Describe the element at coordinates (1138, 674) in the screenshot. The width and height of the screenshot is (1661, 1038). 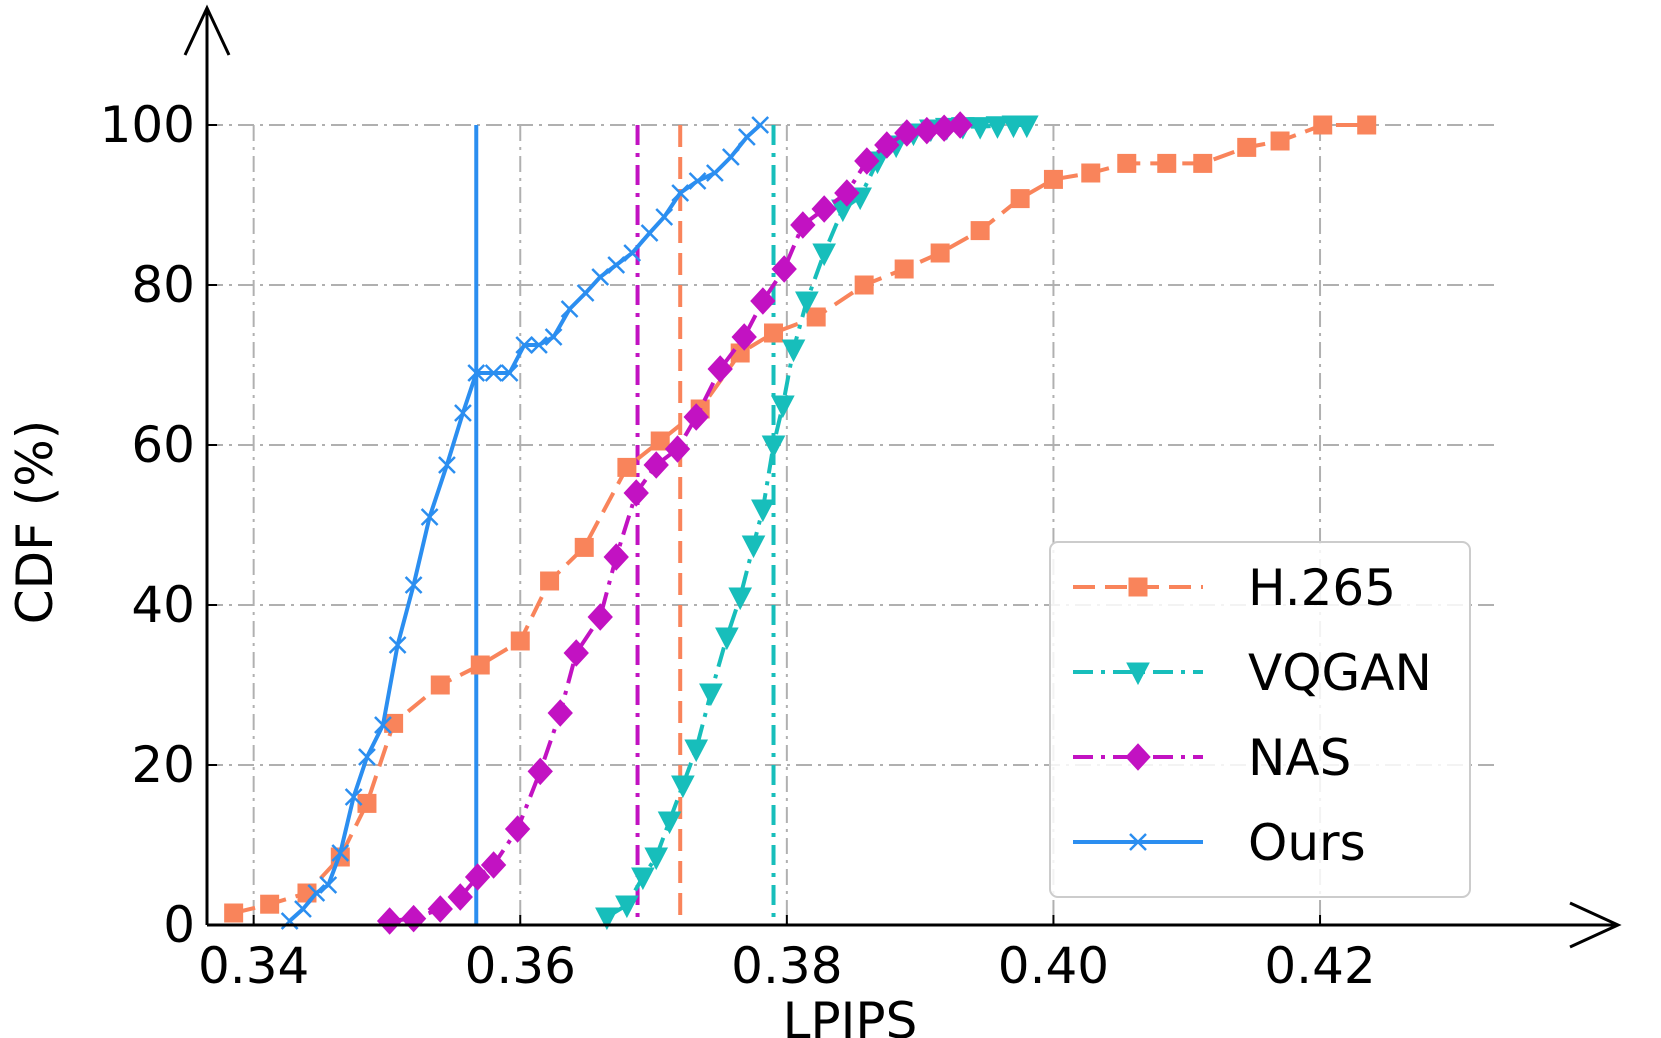
I see `legend-marker-vqgan` at that location.